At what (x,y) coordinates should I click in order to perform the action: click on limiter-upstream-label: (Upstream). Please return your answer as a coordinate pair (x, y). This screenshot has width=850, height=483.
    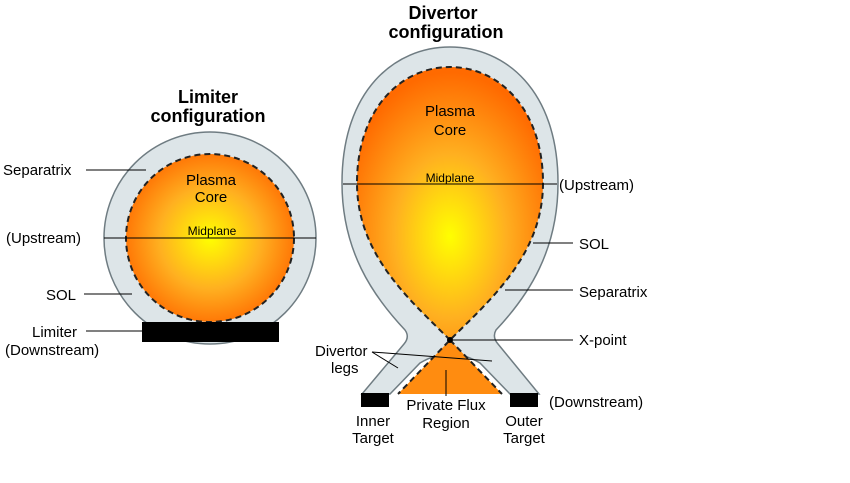
    Looking at the image, I should click on (43, 238).